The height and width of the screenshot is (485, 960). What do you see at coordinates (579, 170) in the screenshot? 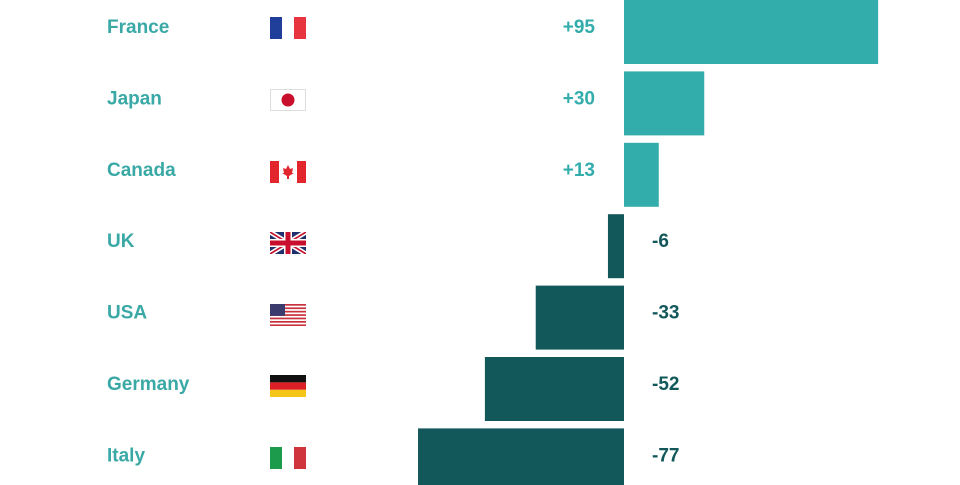
I see `value-label: +13` at bounding box center [579, 170].